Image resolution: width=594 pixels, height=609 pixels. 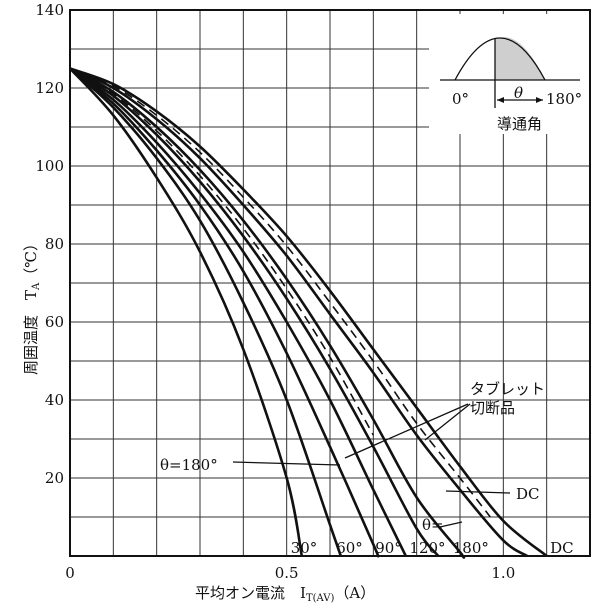 I want to click on pointer-theta180-a, so click(x=286, y=463).